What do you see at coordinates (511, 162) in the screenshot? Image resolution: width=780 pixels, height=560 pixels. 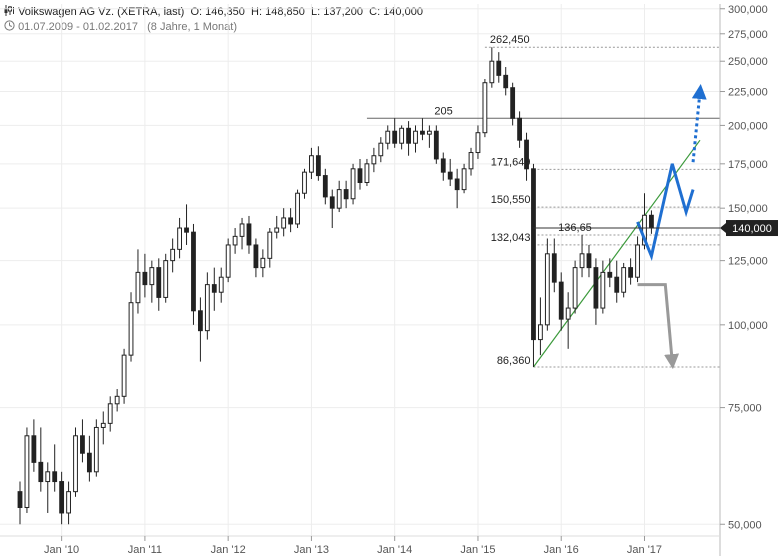 I see `level-label: 171,649` at bounding box center [511, 162].